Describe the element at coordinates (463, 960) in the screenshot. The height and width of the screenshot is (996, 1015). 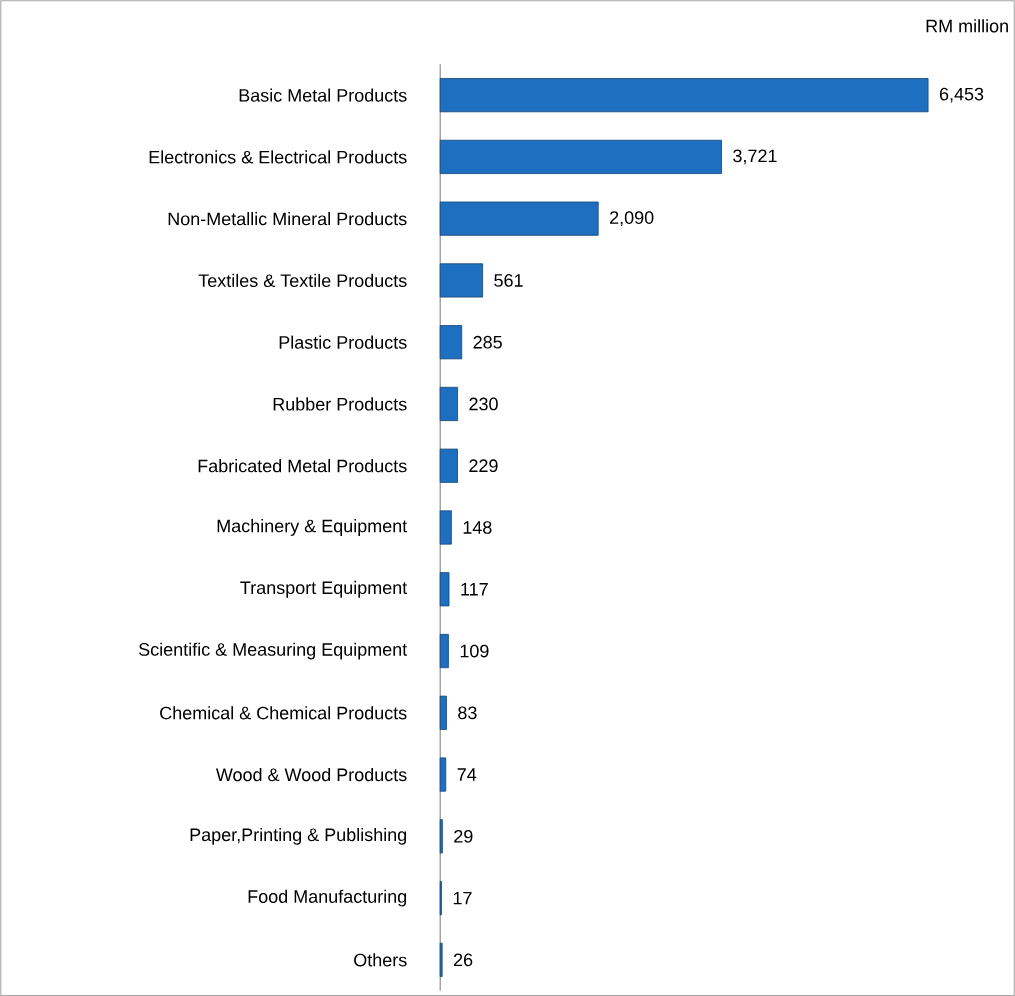
I see `data-label: 26` at that location.